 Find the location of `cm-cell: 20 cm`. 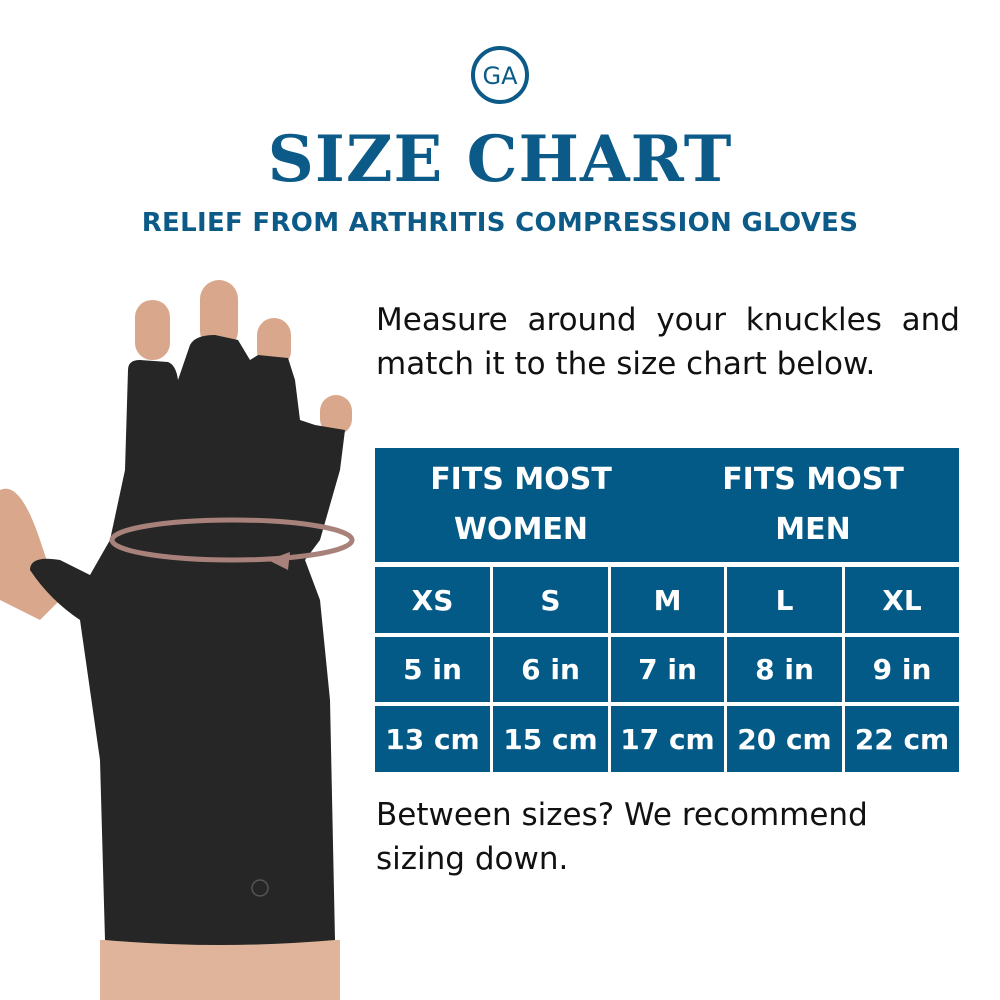

cm-cell: 20 cm is located at coordinates (784, 739).